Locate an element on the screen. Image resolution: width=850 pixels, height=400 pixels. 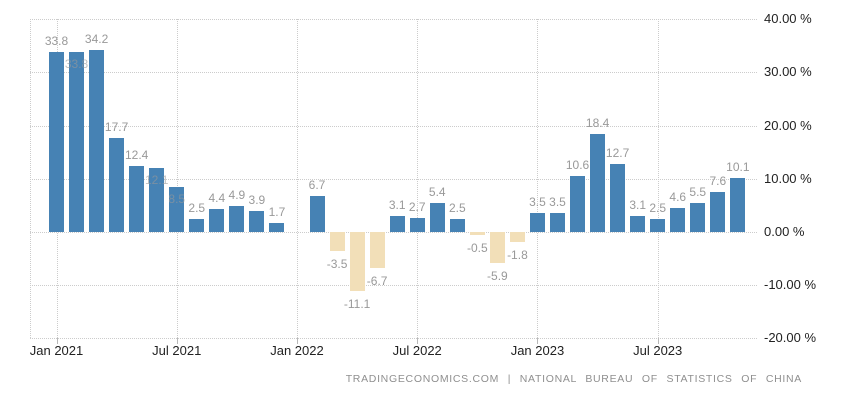
y-axis-label: 40.00 % is located at coordinates (788, 19).